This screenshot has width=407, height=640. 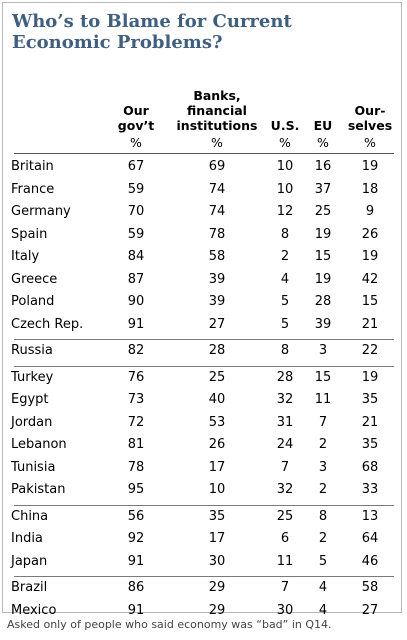 I want to click on value-cell: 30, so click(x=217, y=561).